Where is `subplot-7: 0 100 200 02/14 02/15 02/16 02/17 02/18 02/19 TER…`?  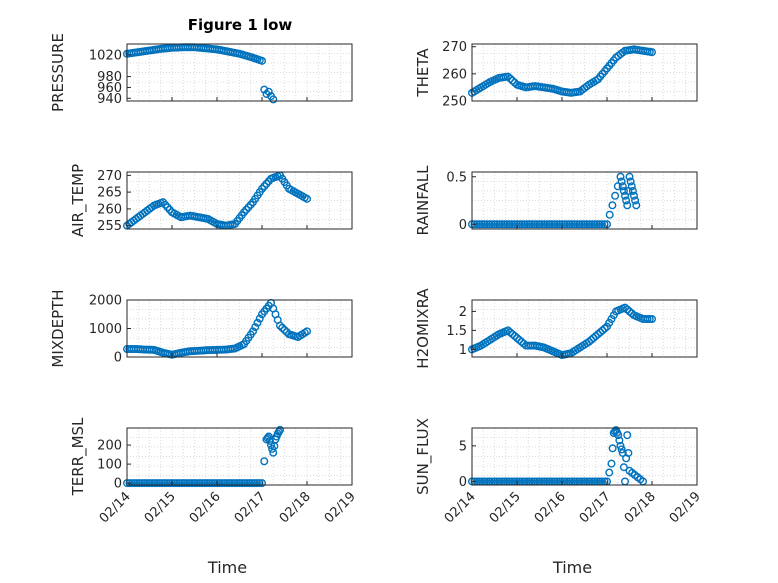 subplot-7: 0 100 200 02/14 02/15 02/16 02/17 02/18 02/19 TER… is located at coordinates (214, 497).